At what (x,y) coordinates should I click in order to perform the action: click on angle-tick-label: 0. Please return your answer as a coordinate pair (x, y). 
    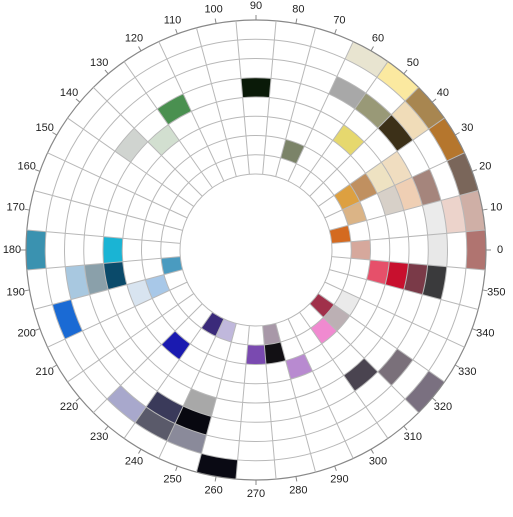
    Looking at the image, I should click on (500, 250).